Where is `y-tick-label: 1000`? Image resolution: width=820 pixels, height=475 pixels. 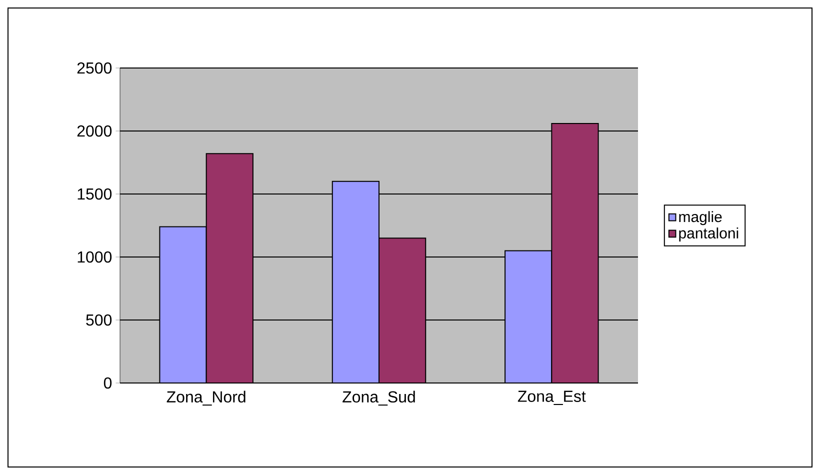 y-tick-label: 1000 is located at coordinates (95, 257).